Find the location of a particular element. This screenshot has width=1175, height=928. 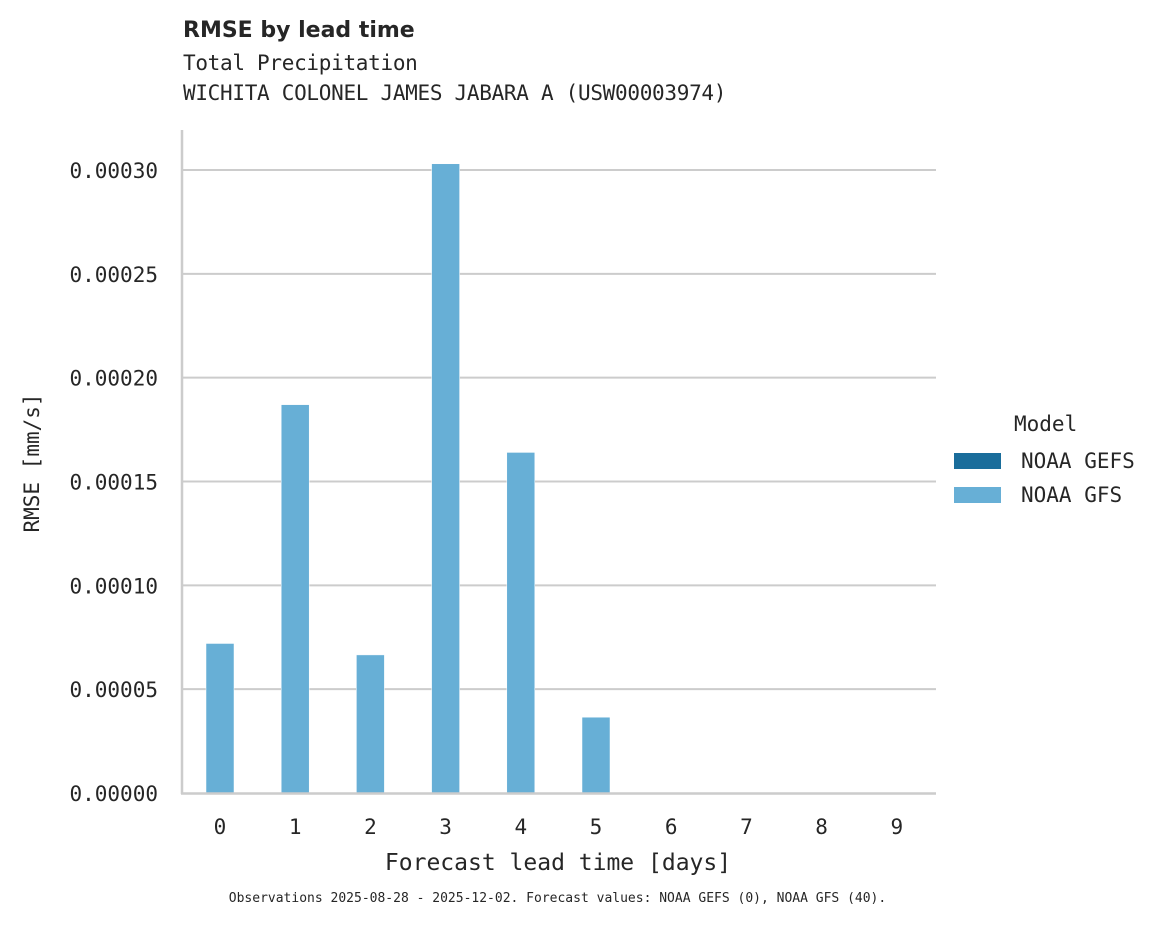

legend-label-gfs: NOAA GFS is located at coordinates (1072, 495).